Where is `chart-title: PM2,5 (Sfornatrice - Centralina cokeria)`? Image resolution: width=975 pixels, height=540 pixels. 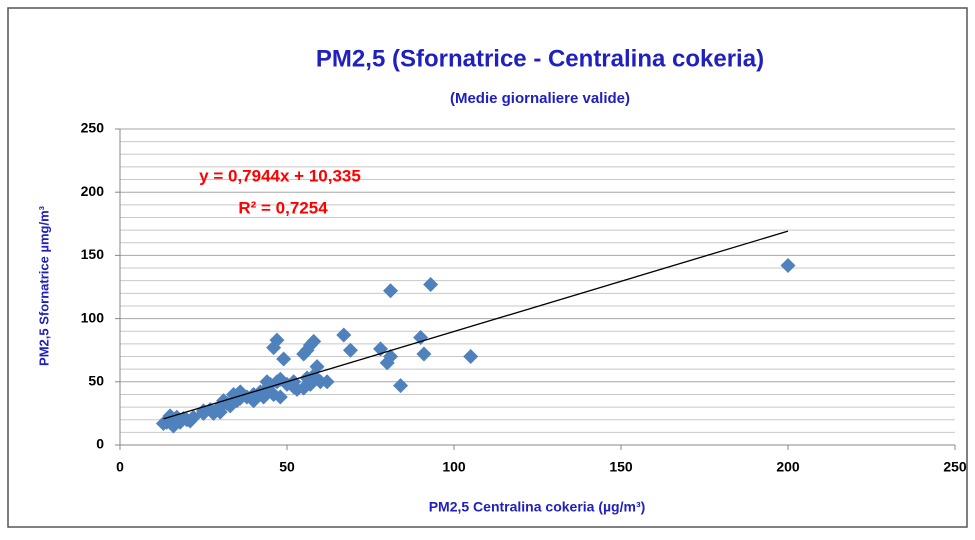 chart-title: PM2,5 (Sfornatrice - Centralina cokeria) is located at coordinates (540, 58).